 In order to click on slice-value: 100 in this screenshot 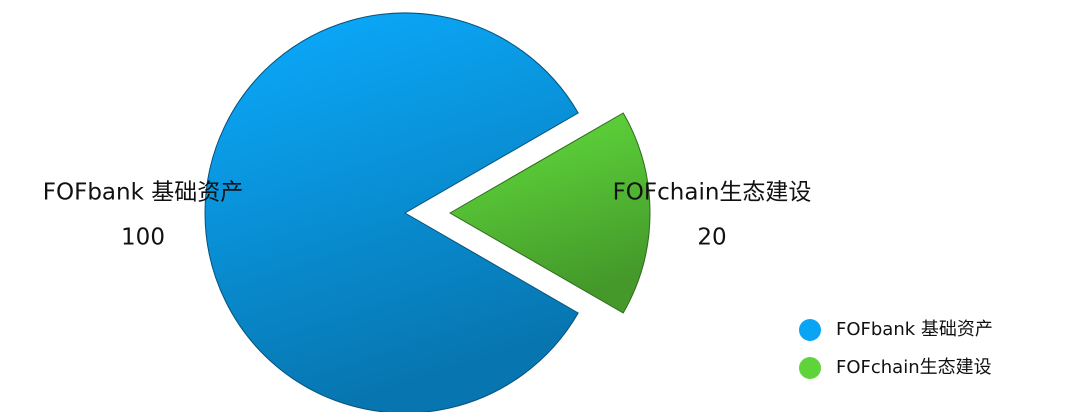, I will do `click(143, 238)`.